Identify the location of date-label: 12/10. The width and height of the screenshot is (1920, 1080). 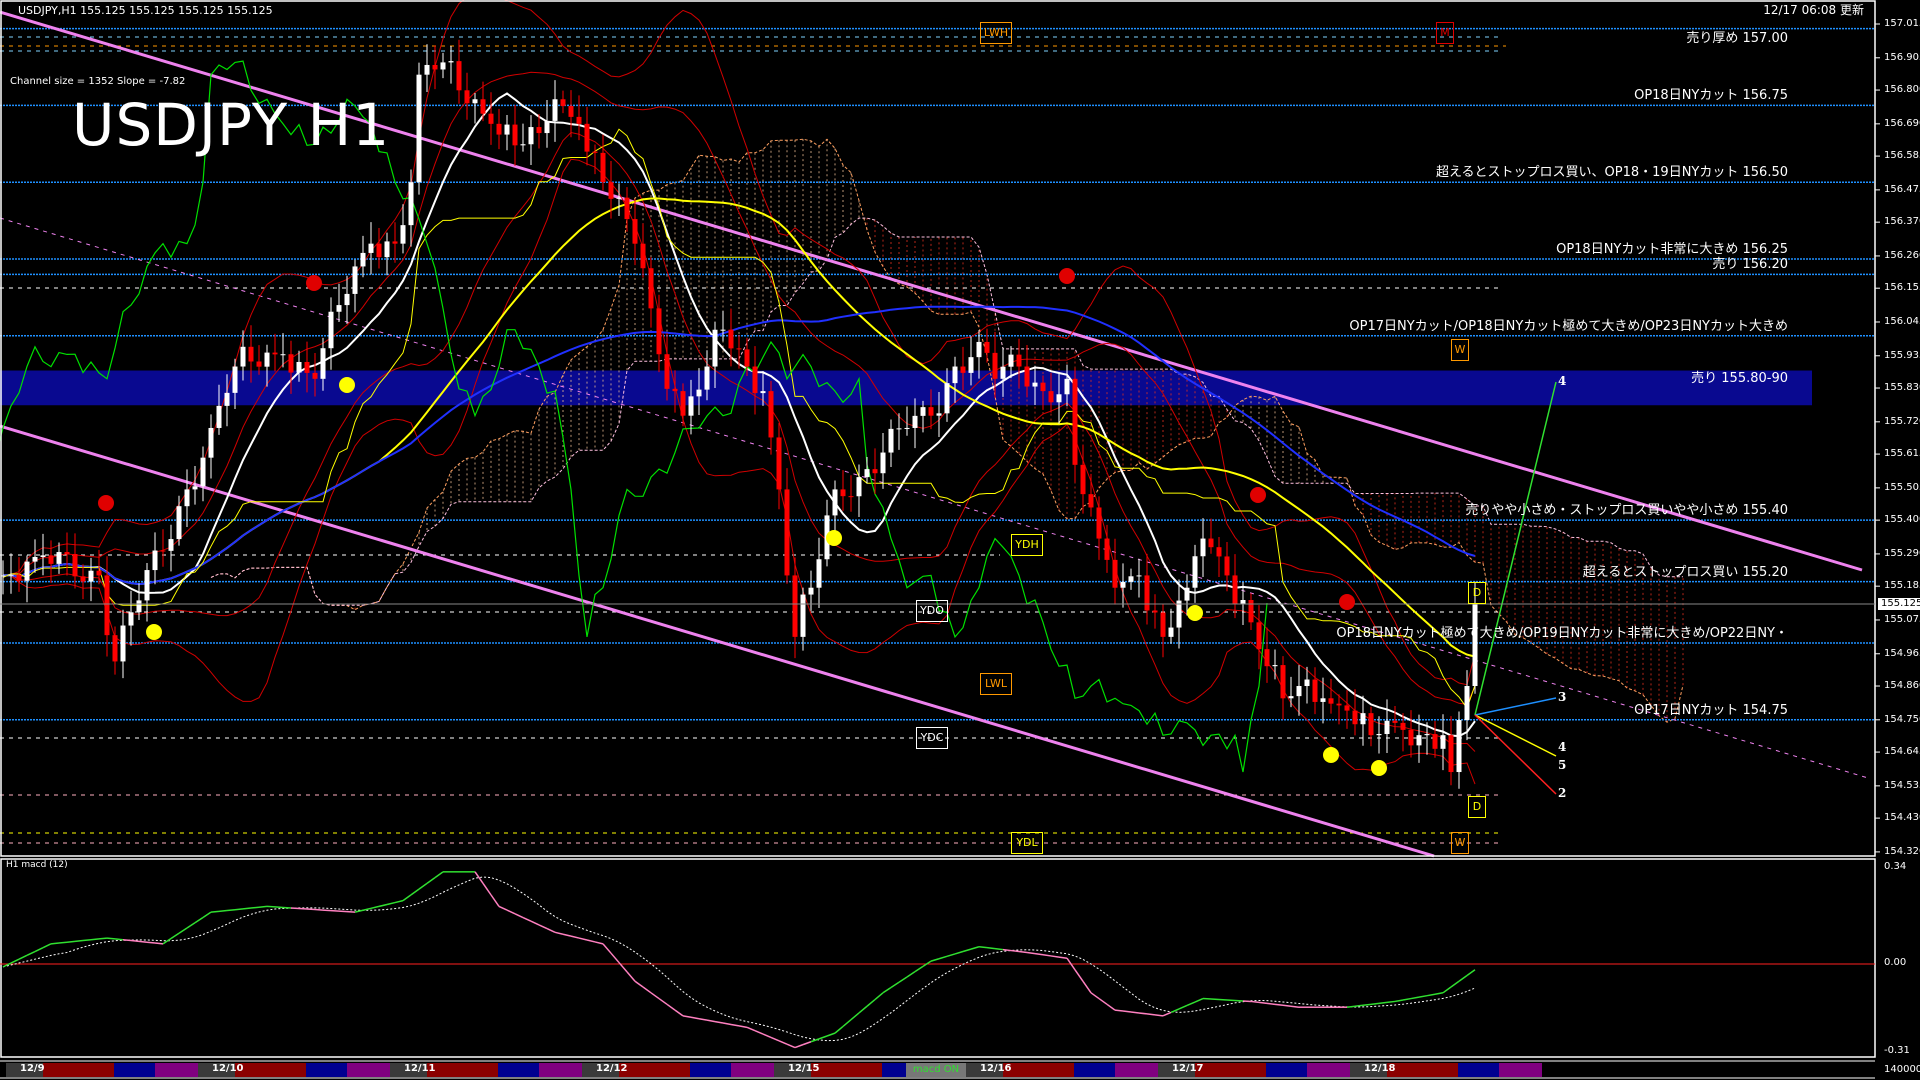
(228, 1068).